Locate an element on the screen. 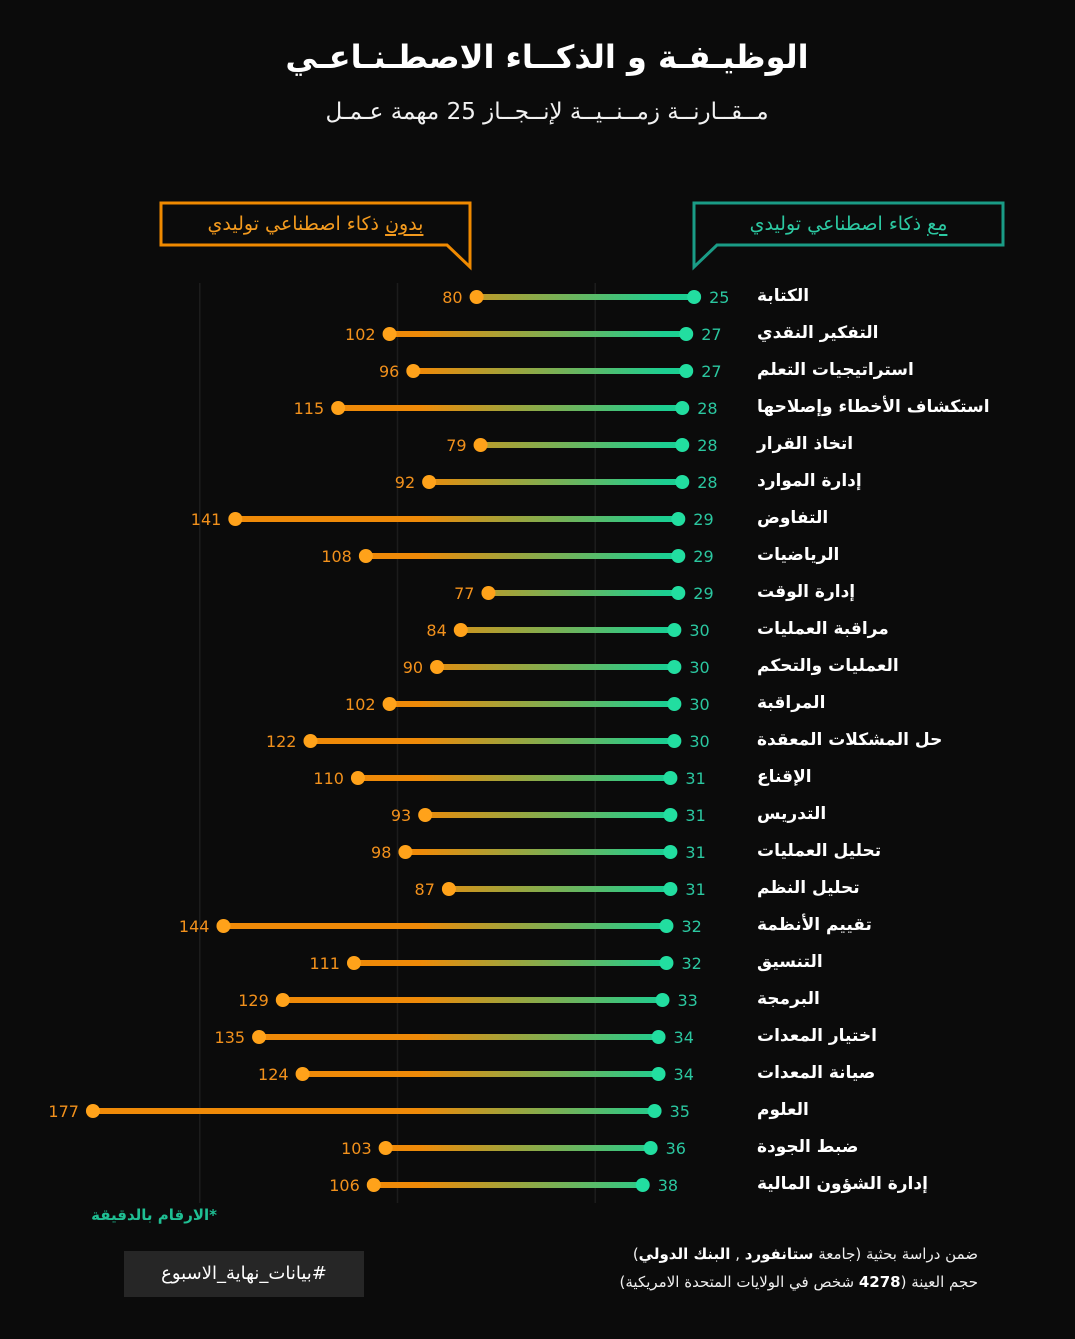 Image resolution: width=1075 pixels, height=1339 pixels. category-label: ضبط الجودة is located at coordinates (808, 1147).